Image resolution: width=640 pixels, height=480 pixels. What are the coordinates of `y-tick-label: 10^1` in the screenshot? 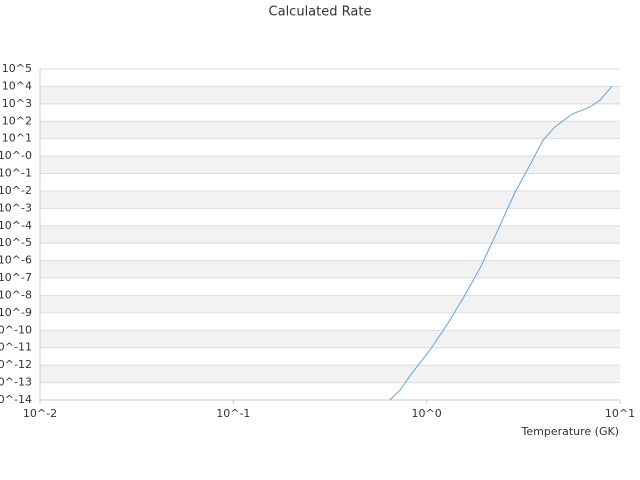 It's located at (17, 138).